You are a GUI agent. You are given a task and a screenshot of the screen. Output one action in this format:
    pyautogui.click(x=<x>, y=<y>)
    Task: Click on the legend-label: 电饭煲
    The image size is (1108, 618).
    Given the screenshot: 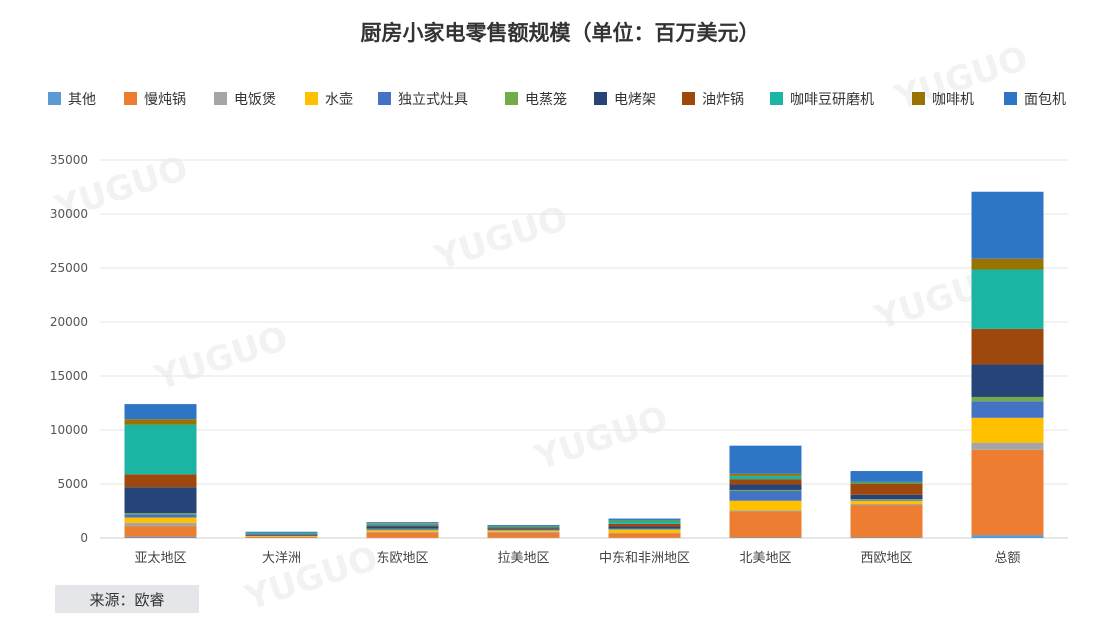 What is the action you would take?
    pyautogui.click(x=255, y=99)
    